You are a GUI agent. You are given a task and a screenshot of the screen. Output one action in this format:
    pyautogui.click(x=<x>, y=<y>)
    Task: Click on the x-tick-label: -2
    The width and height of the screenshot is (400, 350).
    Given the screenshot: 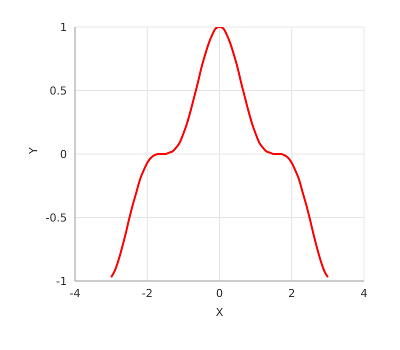 What is the action you would take?
    pyautogui.click(x=147, y=293)
    